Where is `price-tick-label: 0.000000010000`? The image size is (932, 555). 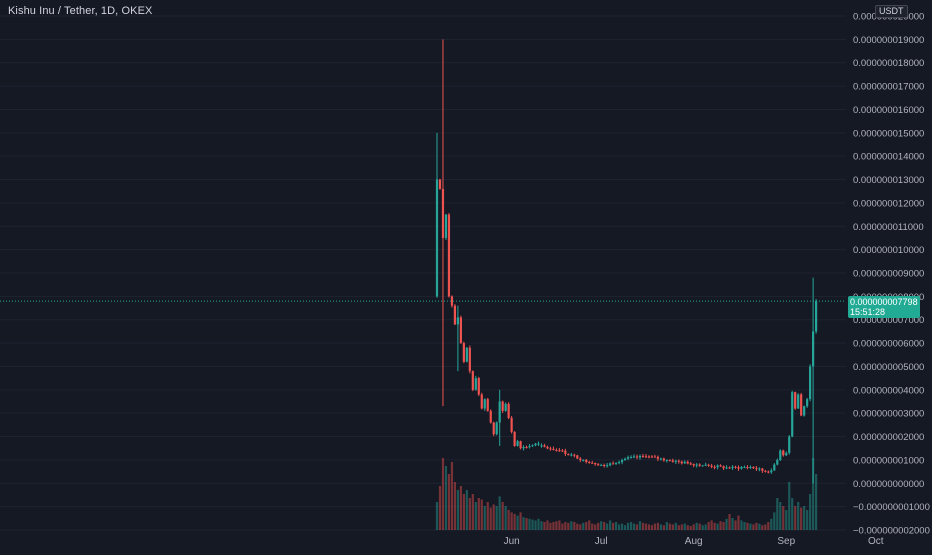
price-tick-label: 0.000000010000 is located at coordinates (888, 250).